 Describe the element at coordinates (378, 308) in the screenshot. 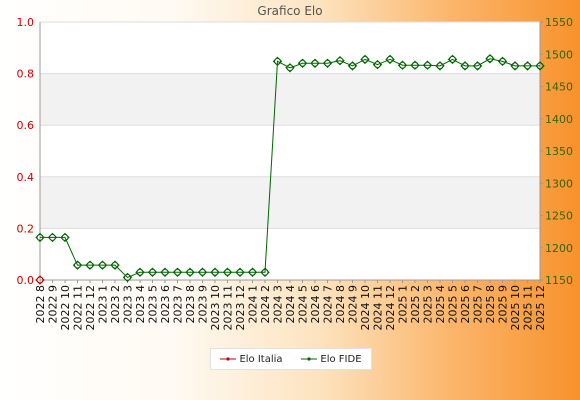

I see `x-tick-label: 2024 11` at that location.